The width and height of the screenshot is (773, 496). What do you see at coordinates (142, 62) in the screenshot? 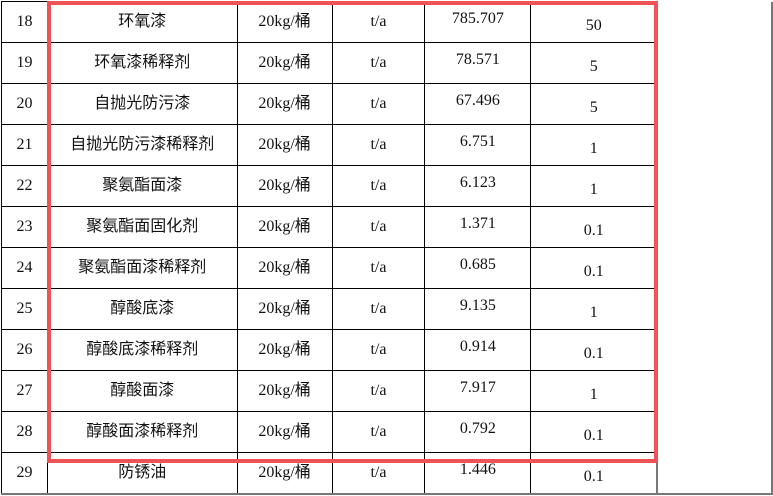
I see `material-name: 环氧漆稀释剂` at bounding box center [142, 62].